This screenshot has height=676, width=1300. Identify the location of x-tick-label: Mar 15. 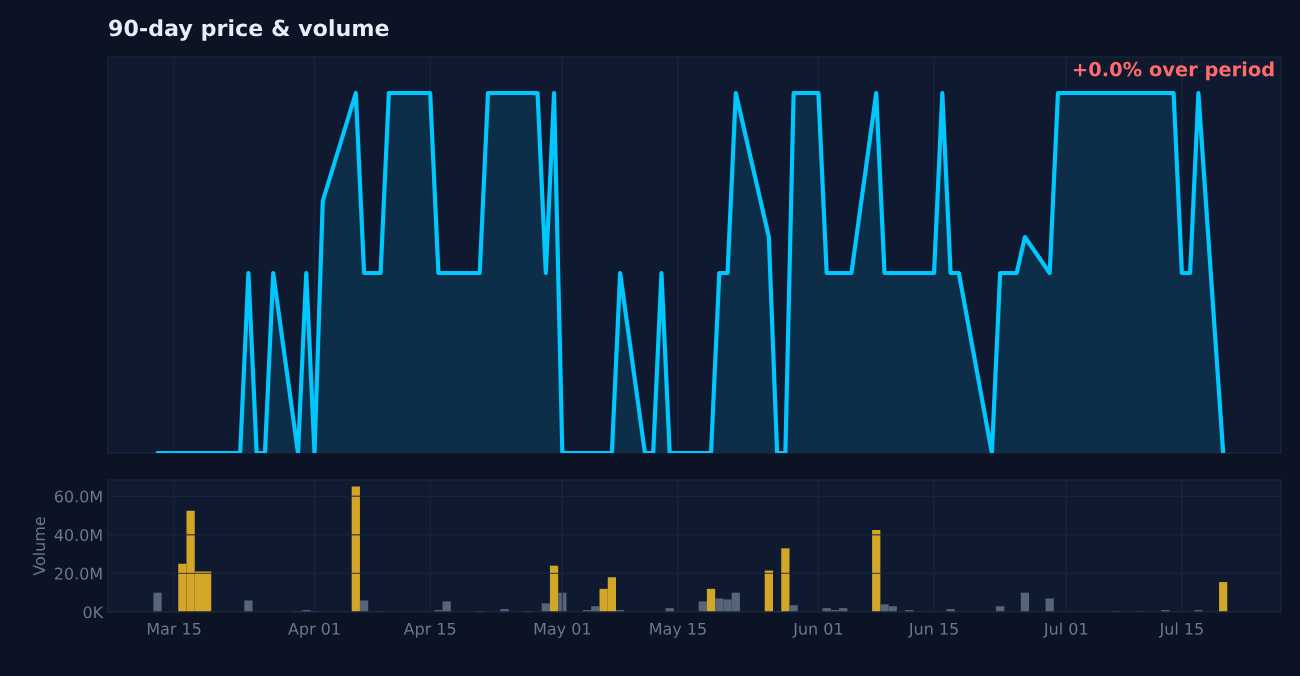
(174, 628).